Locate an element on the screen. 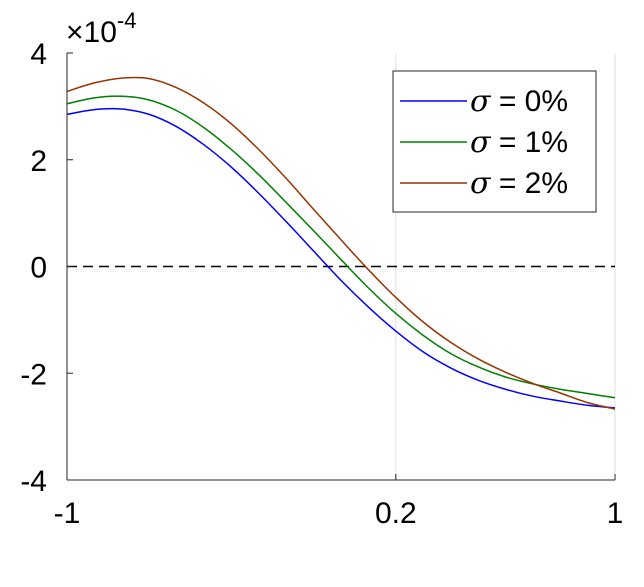  legend: σ = 0%σ = 1%σ = 2% is located at coordinates (494, 141).